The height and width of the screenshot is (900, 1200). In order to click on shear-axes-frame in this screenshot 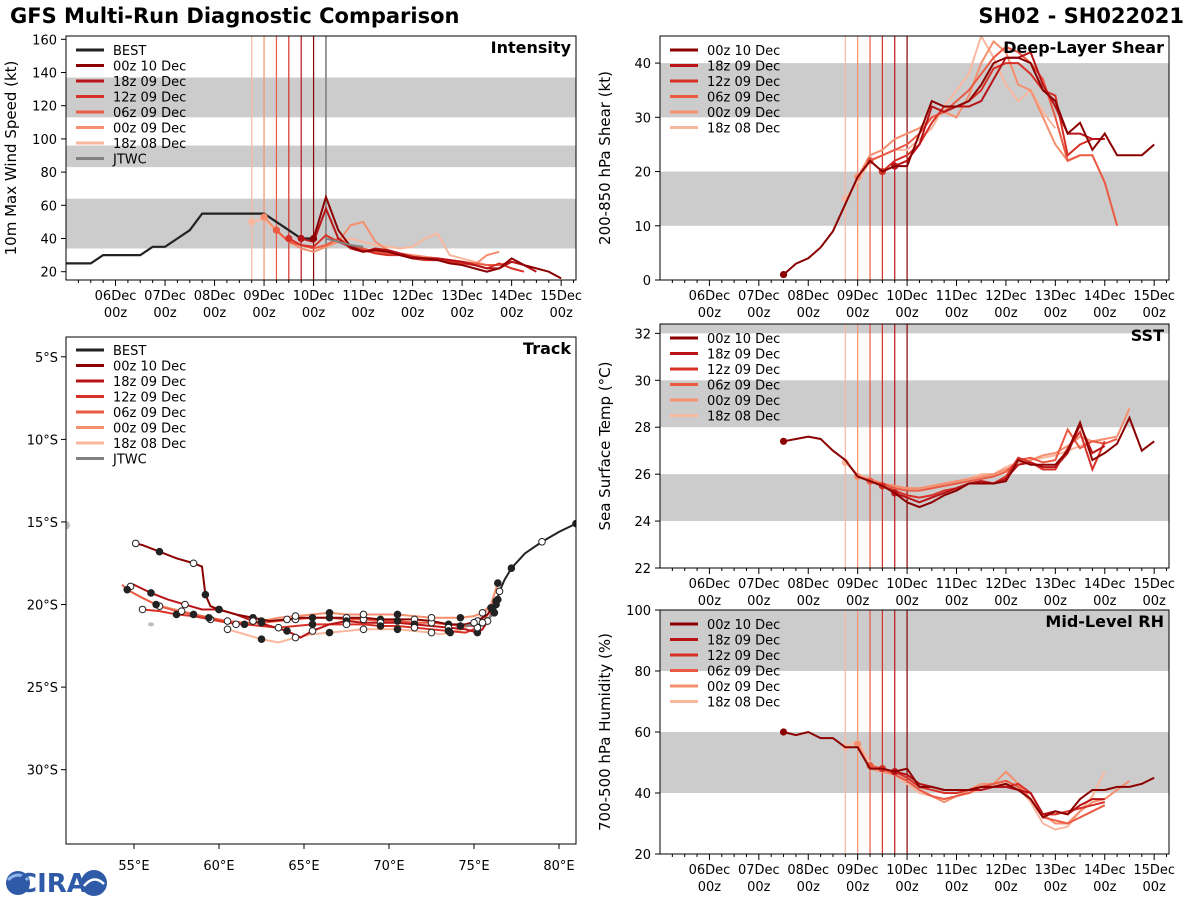, I will do `click(914, 158)`.